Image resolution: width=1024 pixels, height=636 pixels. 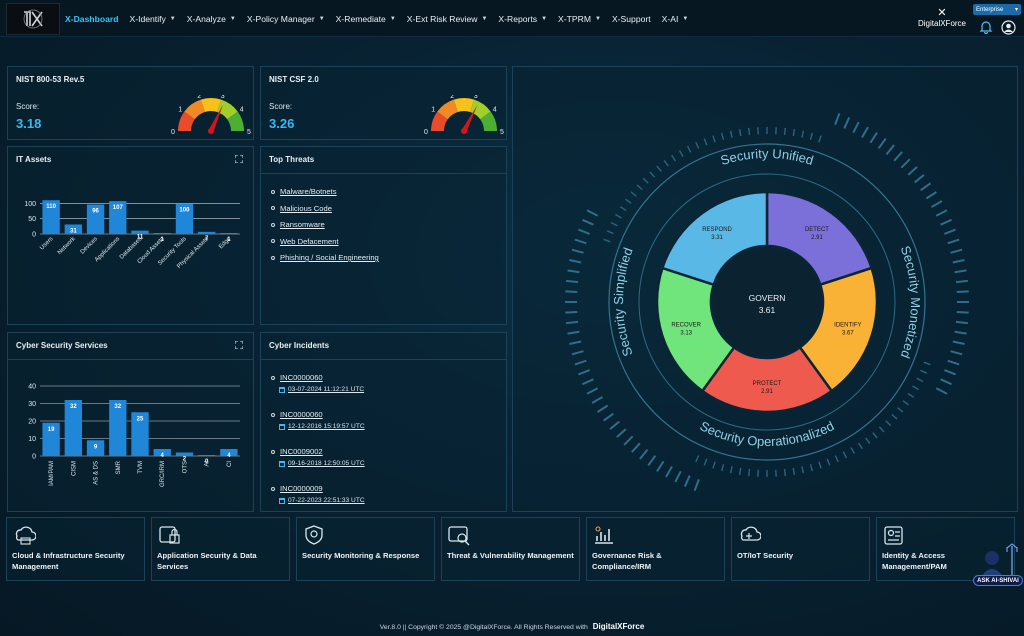 What do you see at coordinates (25, 535) in the screenshot?
I see `cloud-server-icon` at bounding box center [25, 535].